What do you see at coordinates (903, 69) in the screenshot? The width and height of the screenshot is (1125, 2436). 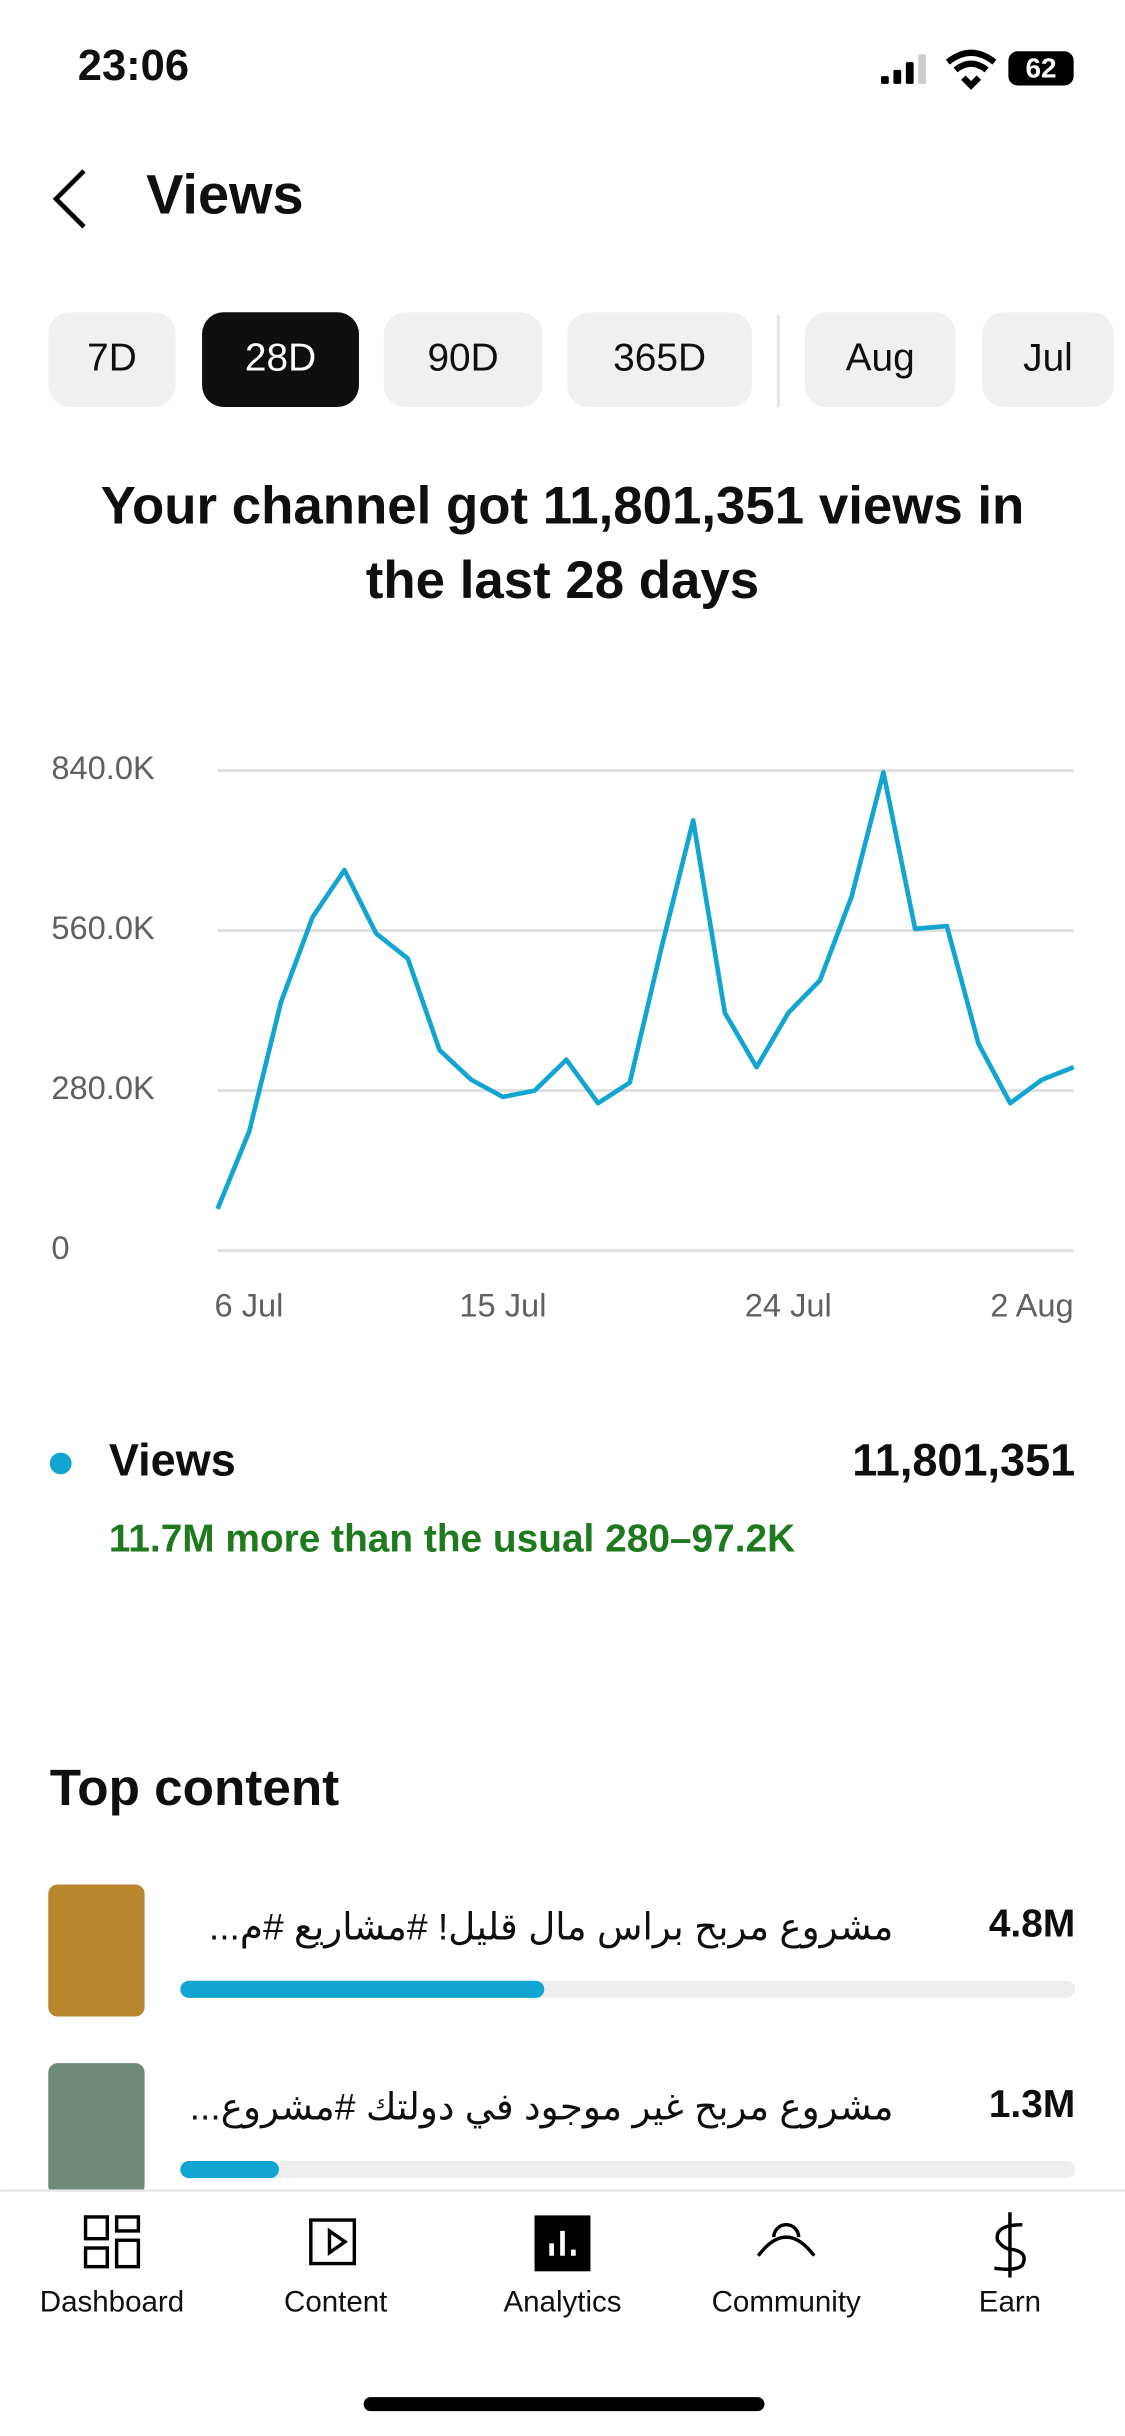 I see `signal-icon` at bounding box center [903, 69].